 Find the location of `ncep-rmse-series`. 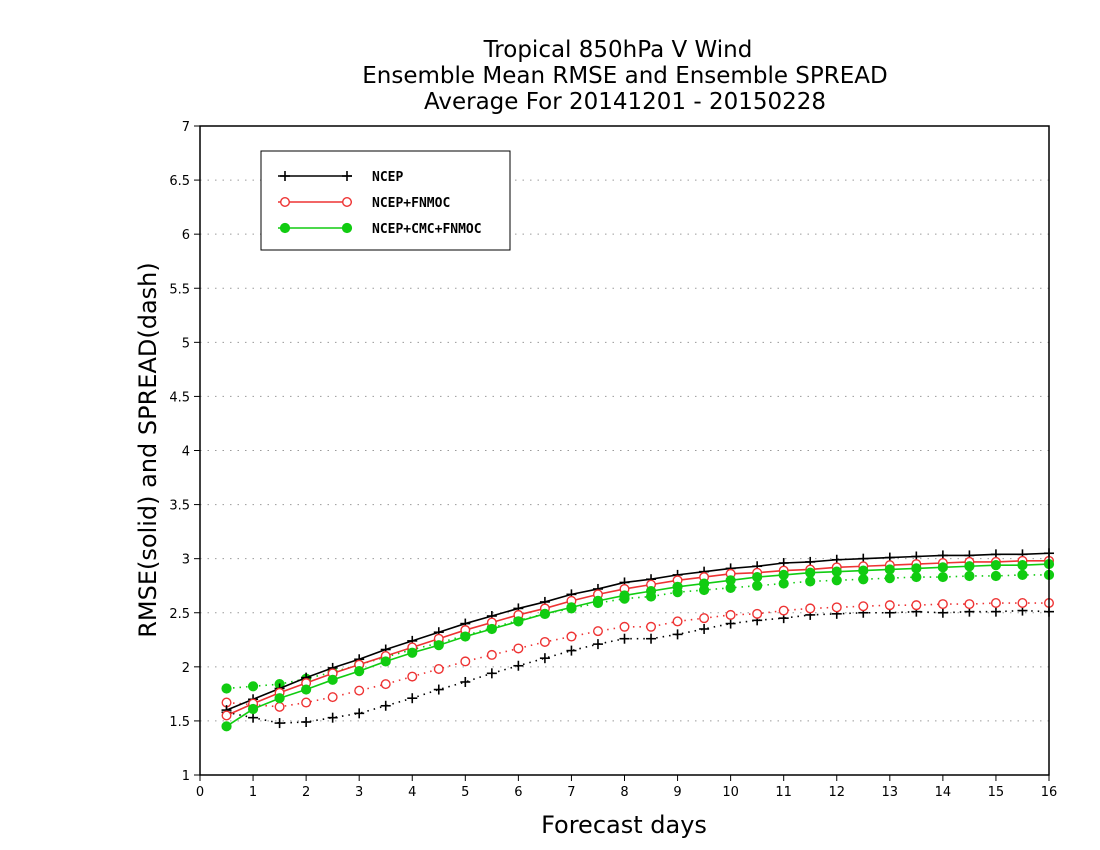

ncep-rmse-series is located at coordinates (637, 632).